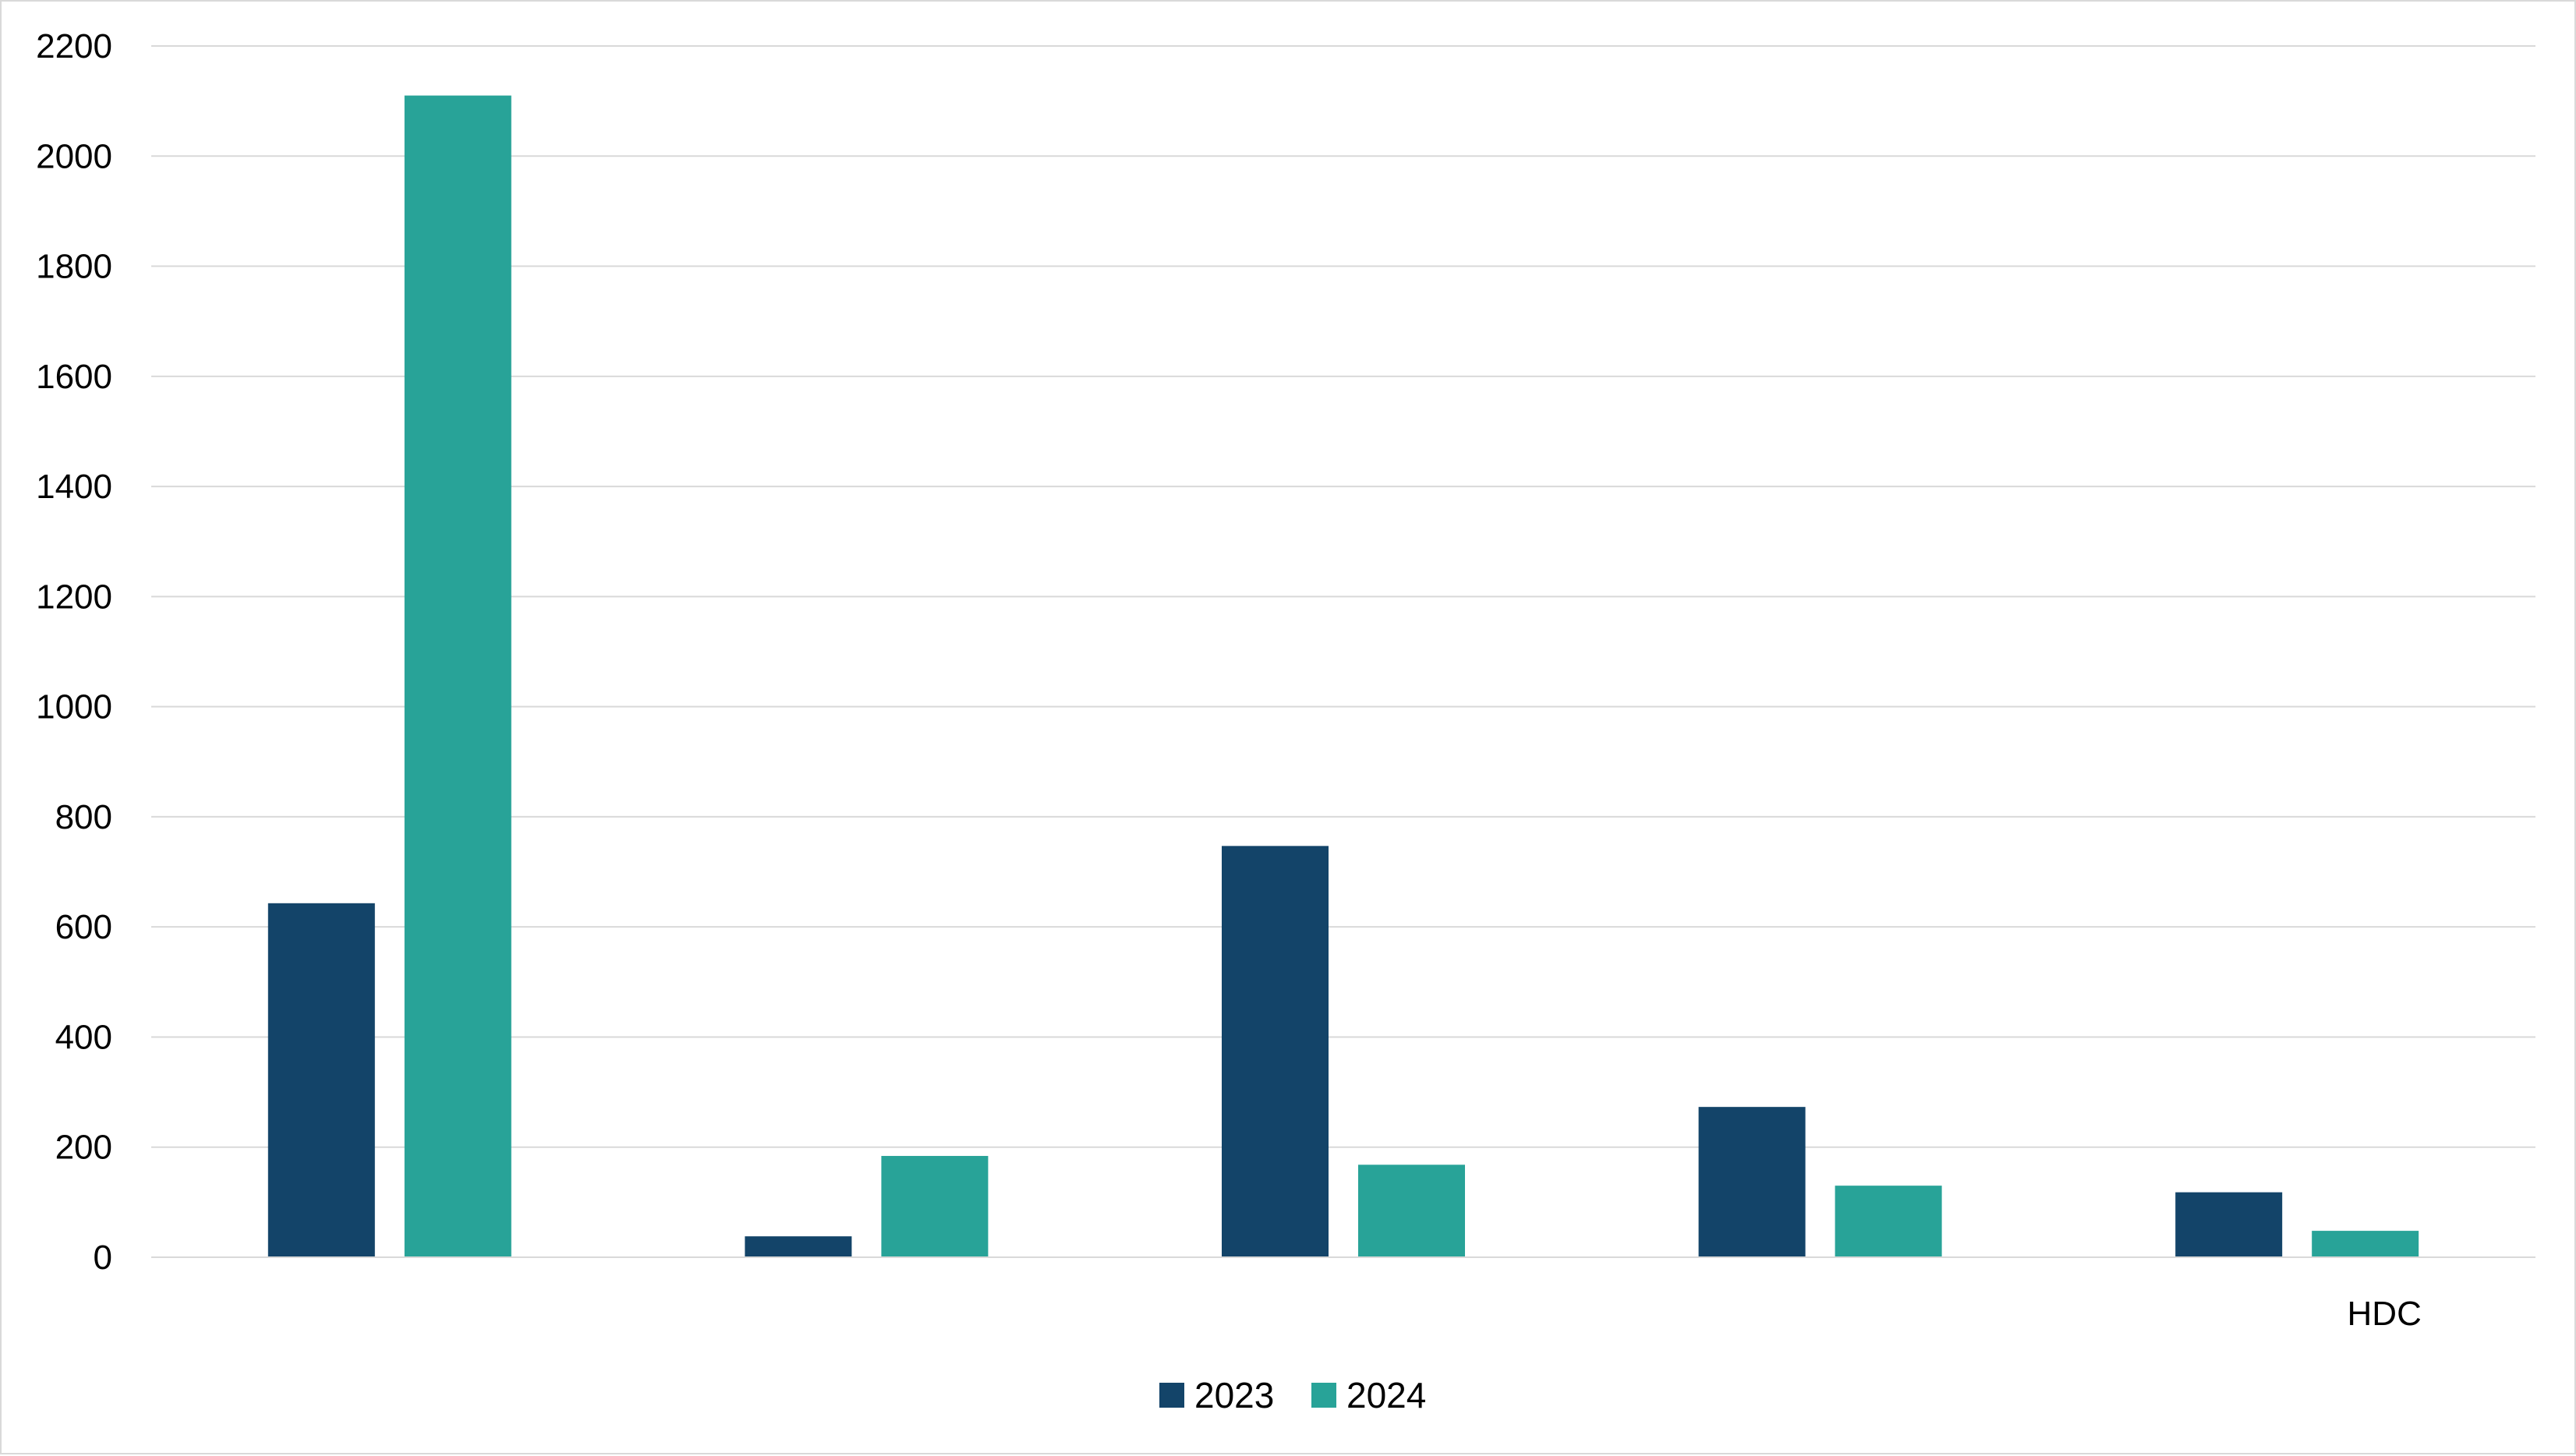 Image resolution: width=2576 pixels, height=1456 pixels. What do you see at coordinates (74, 487) in the screenshot?
I see `y-tick-label: 1400` at bounding box center [74, 487].